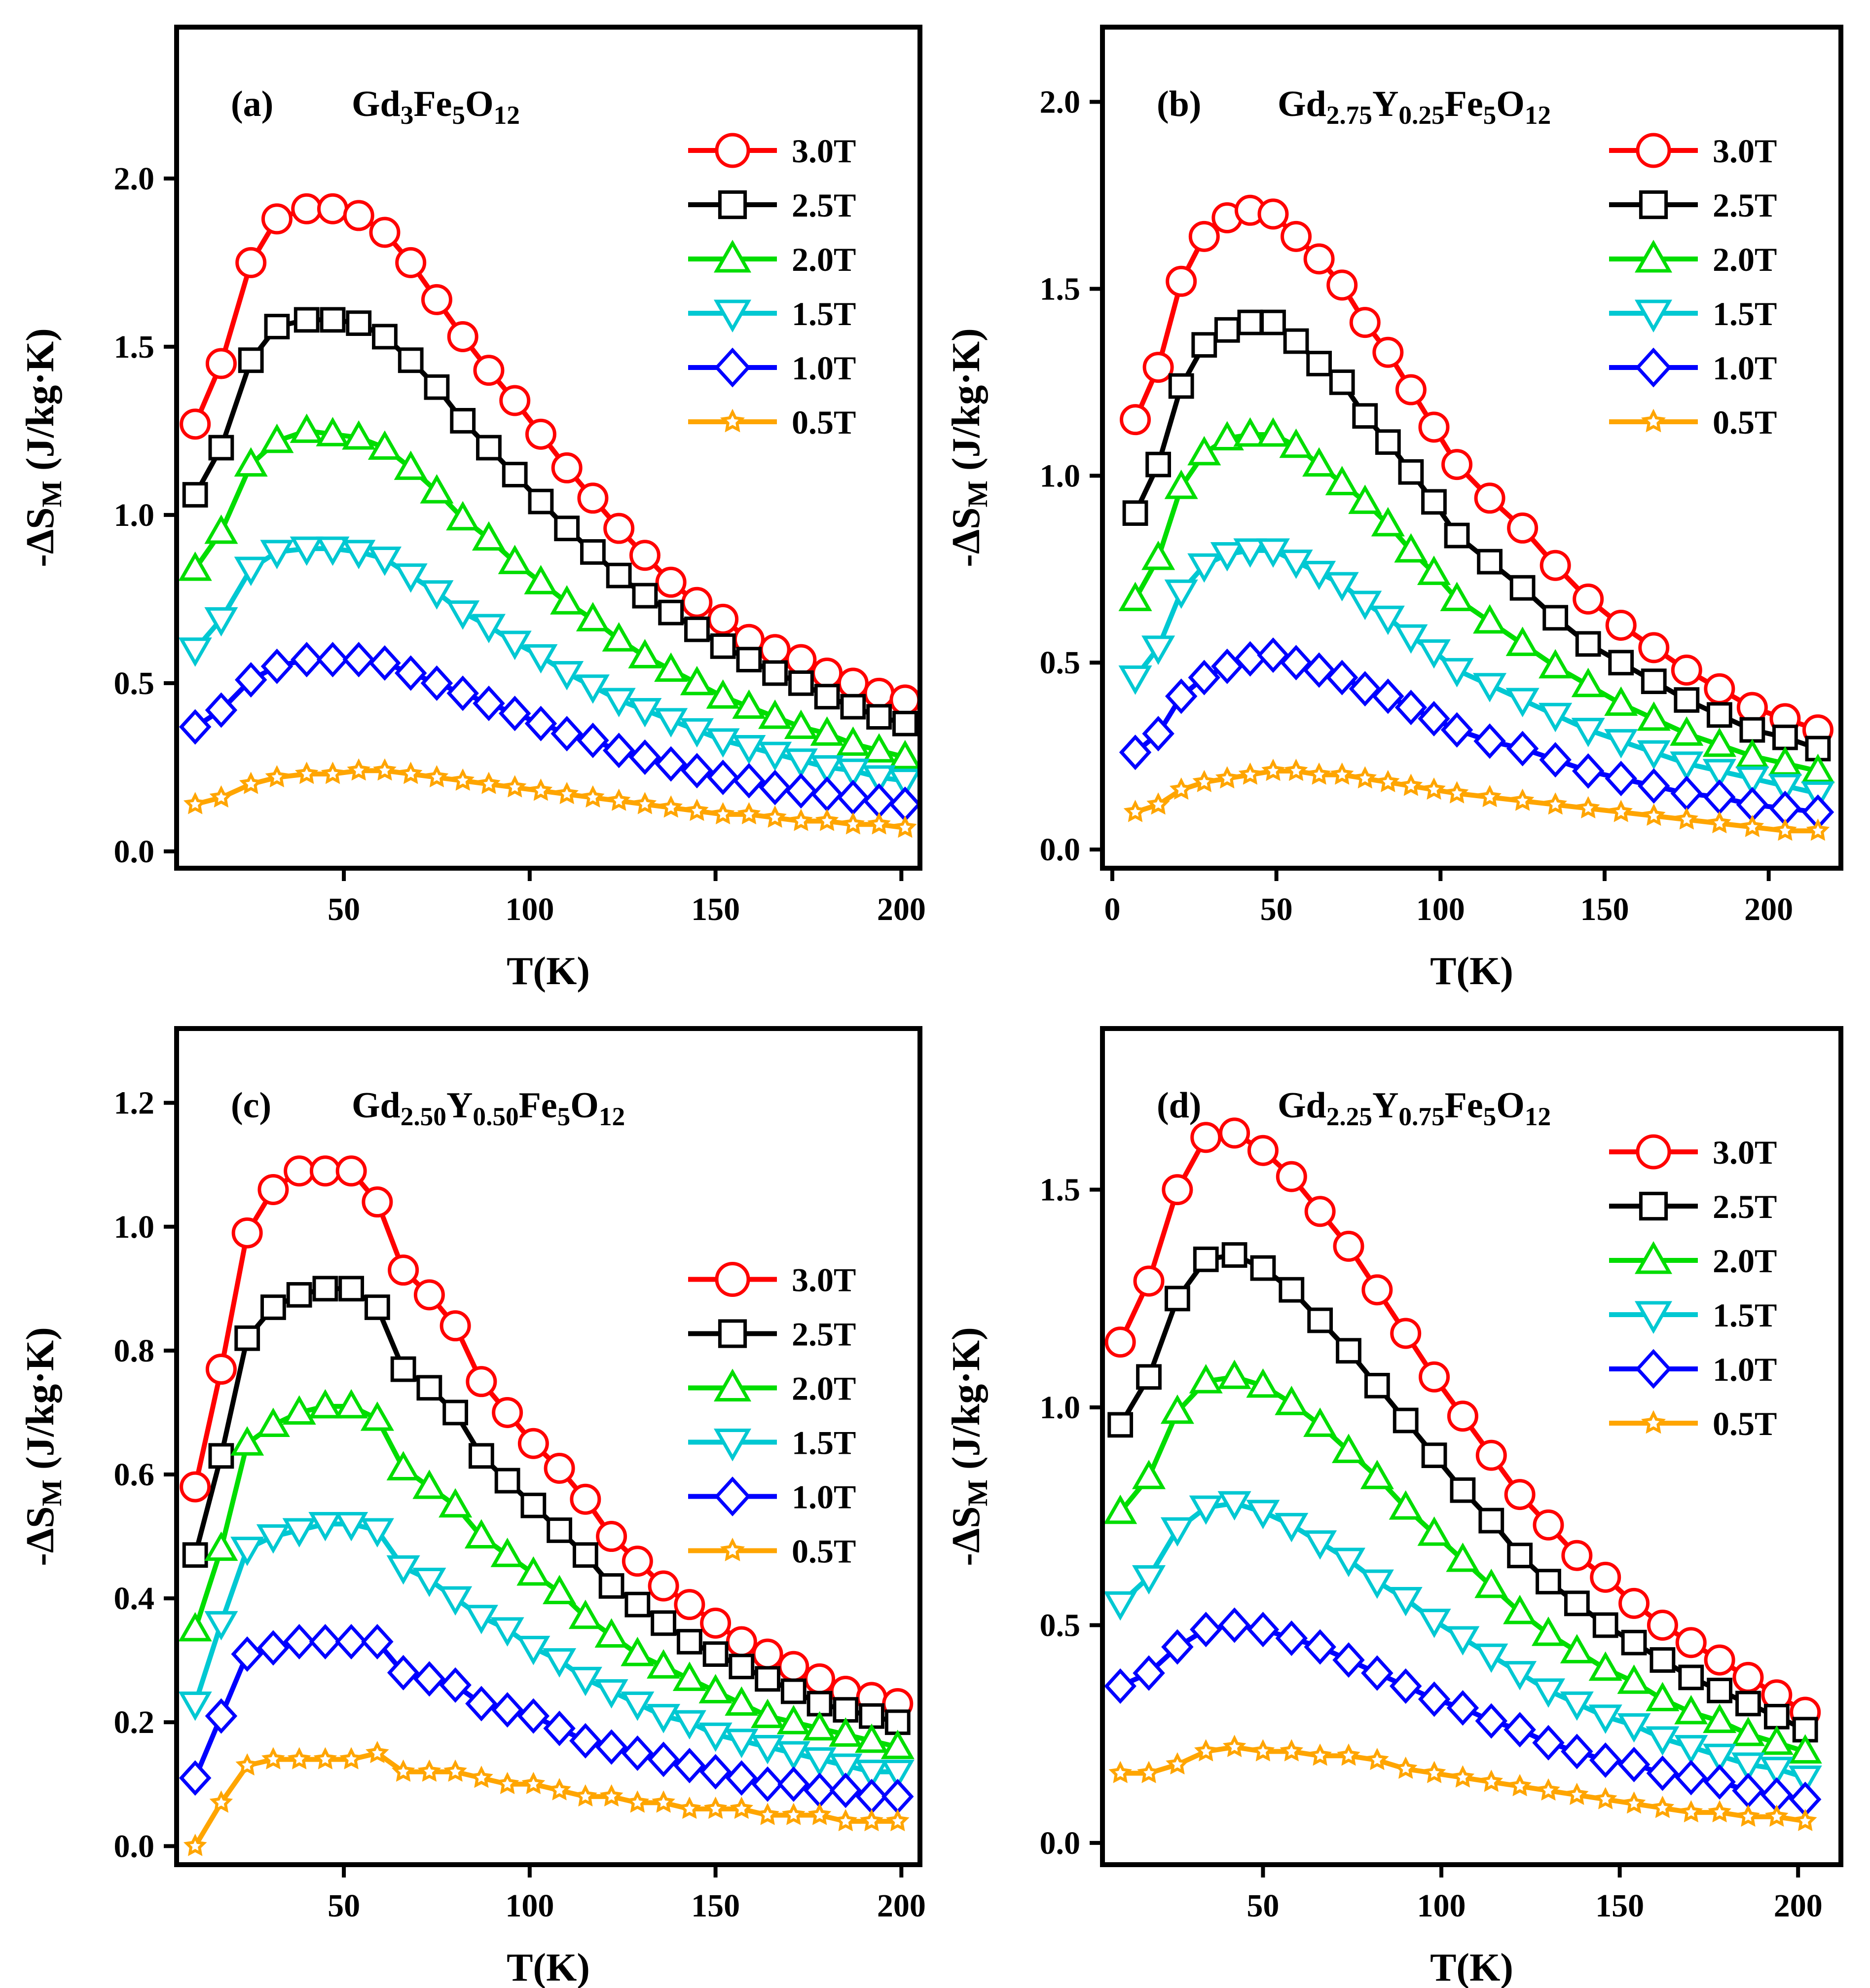  What do you see at coordinates (772, 1552) in the screenshot?
I see `legend-item-0p5t: 0.5T` at bounding box center [772, 1552].